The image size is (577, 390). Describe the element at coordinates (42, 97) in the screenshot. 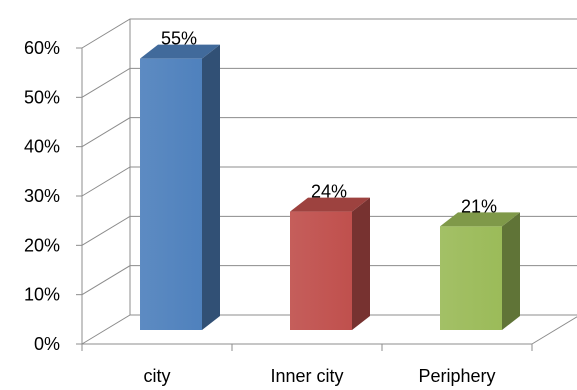

I see `y-tick-label: 50%` at that location.